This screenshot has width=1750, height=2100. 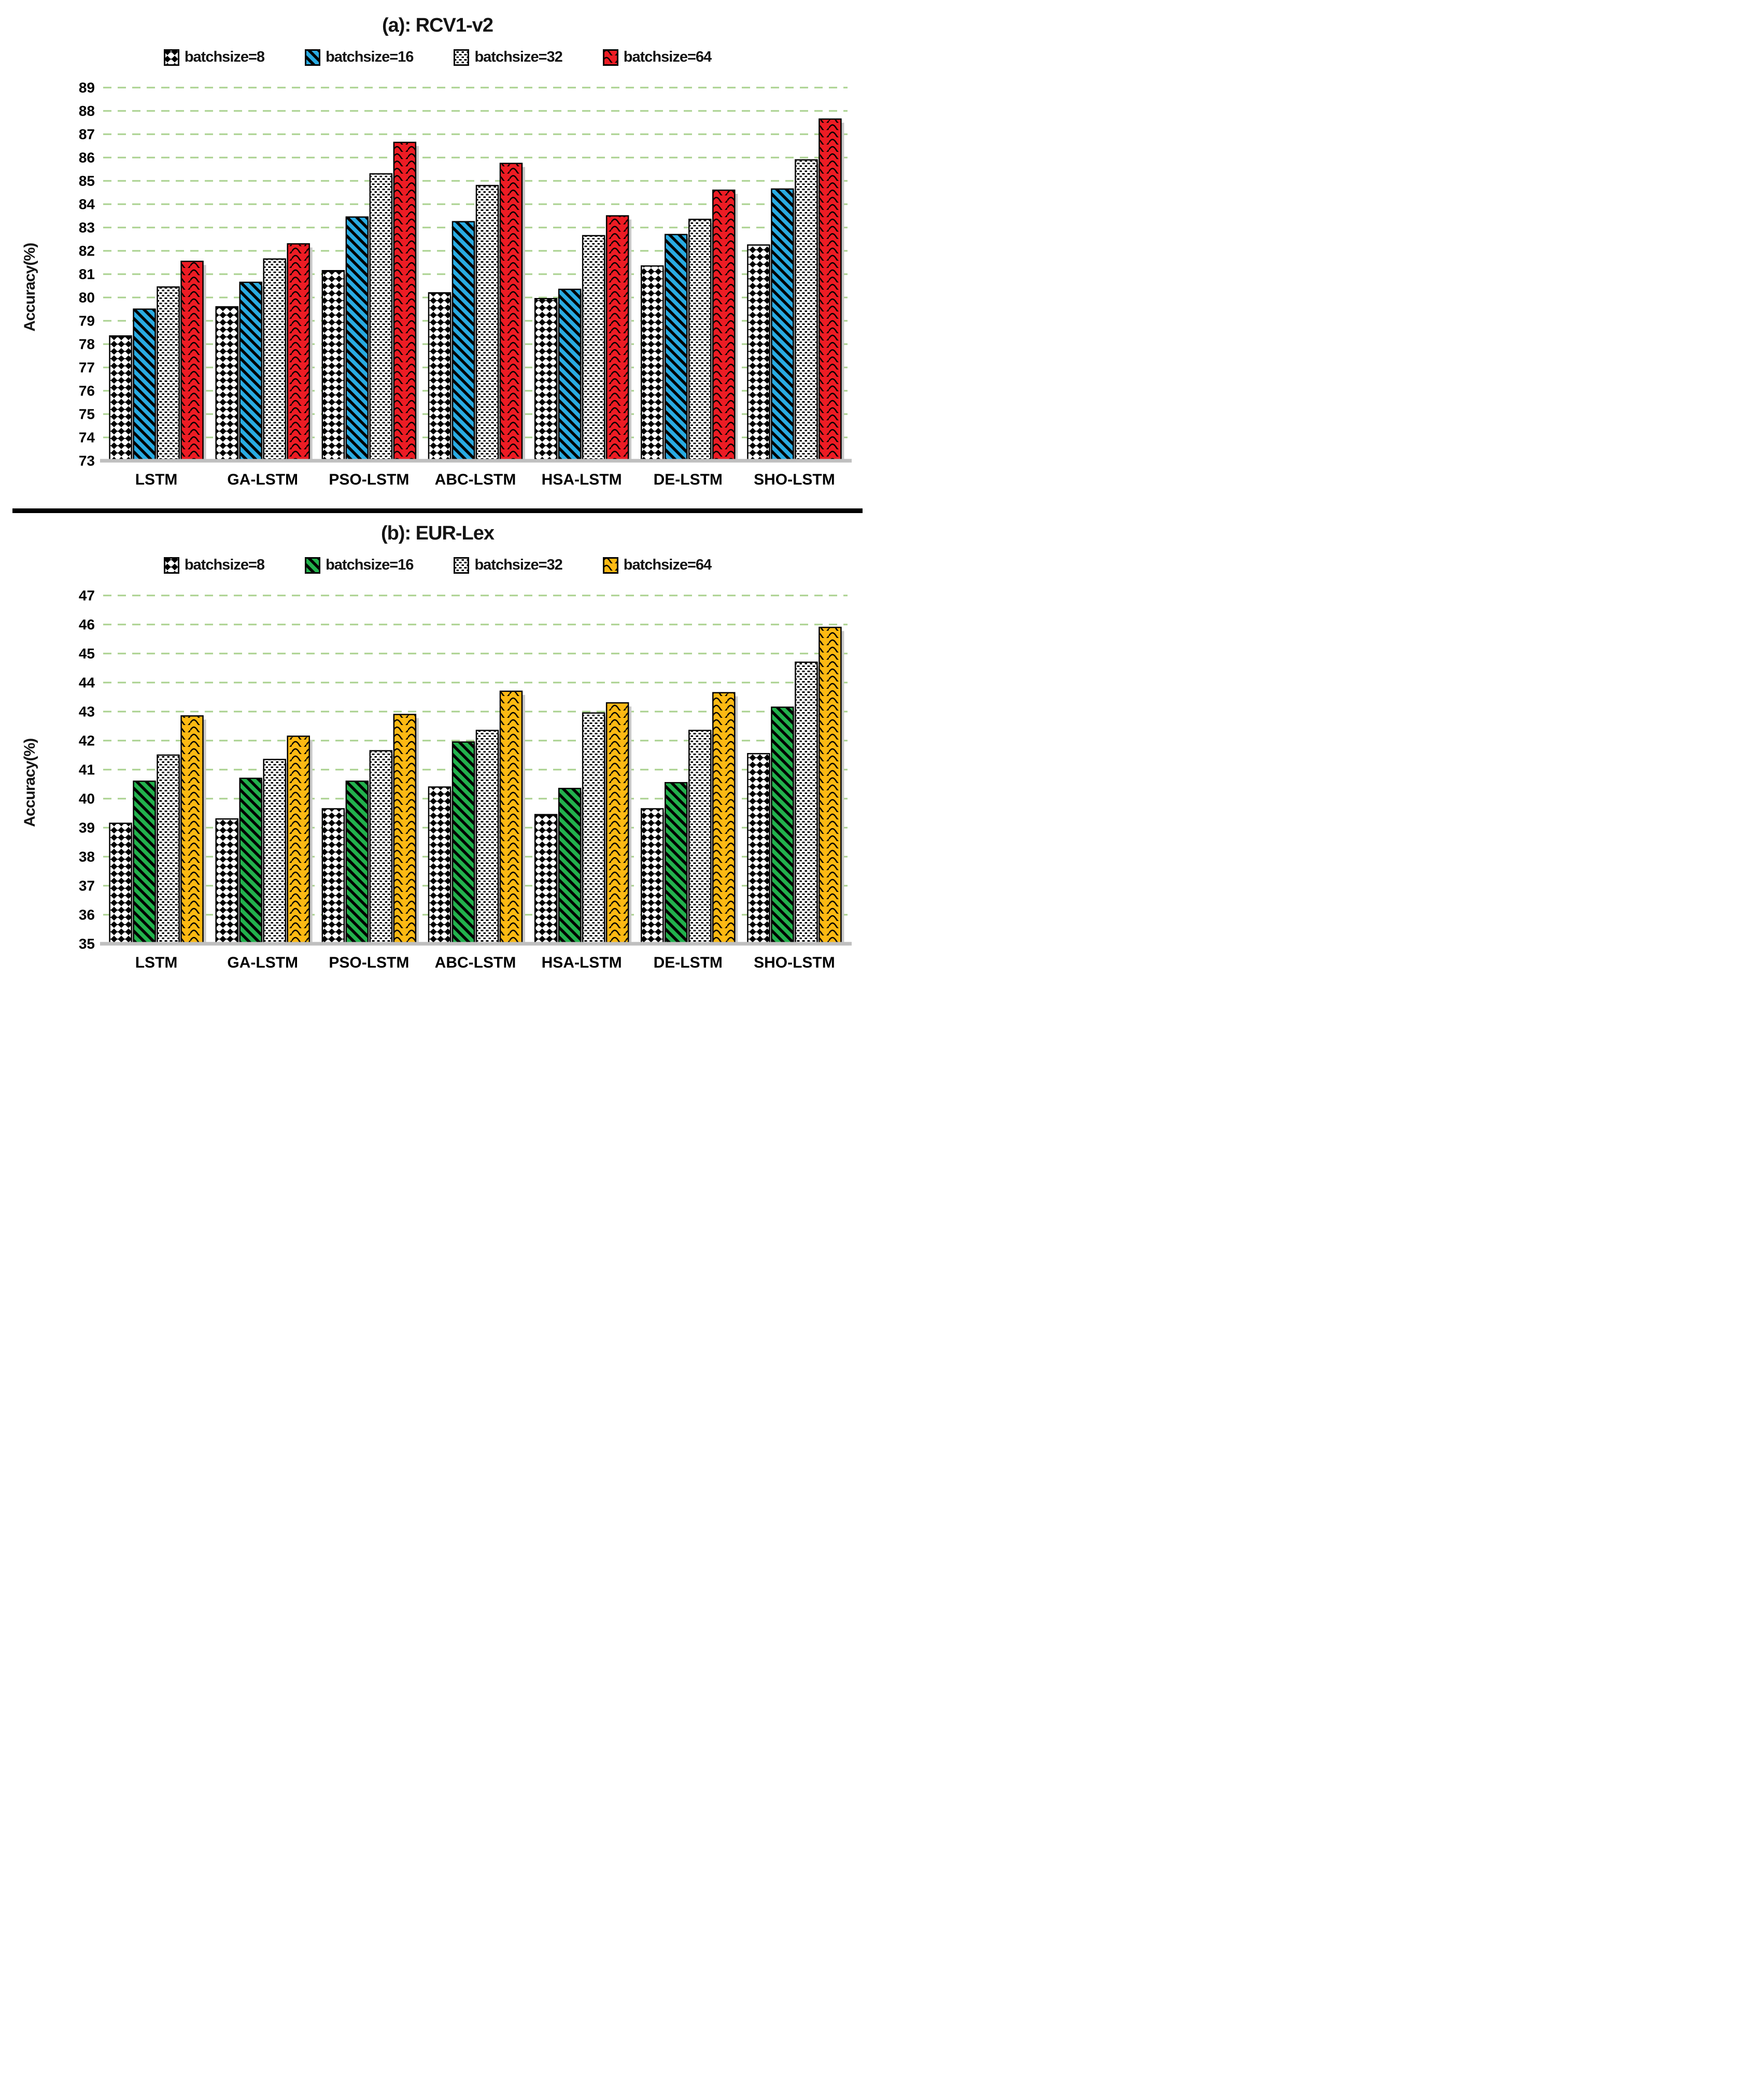 What do you see at coordinates (87, 321) in the screenshot?
I see `y-tick-label: 79` at bounding box center [87, 321].